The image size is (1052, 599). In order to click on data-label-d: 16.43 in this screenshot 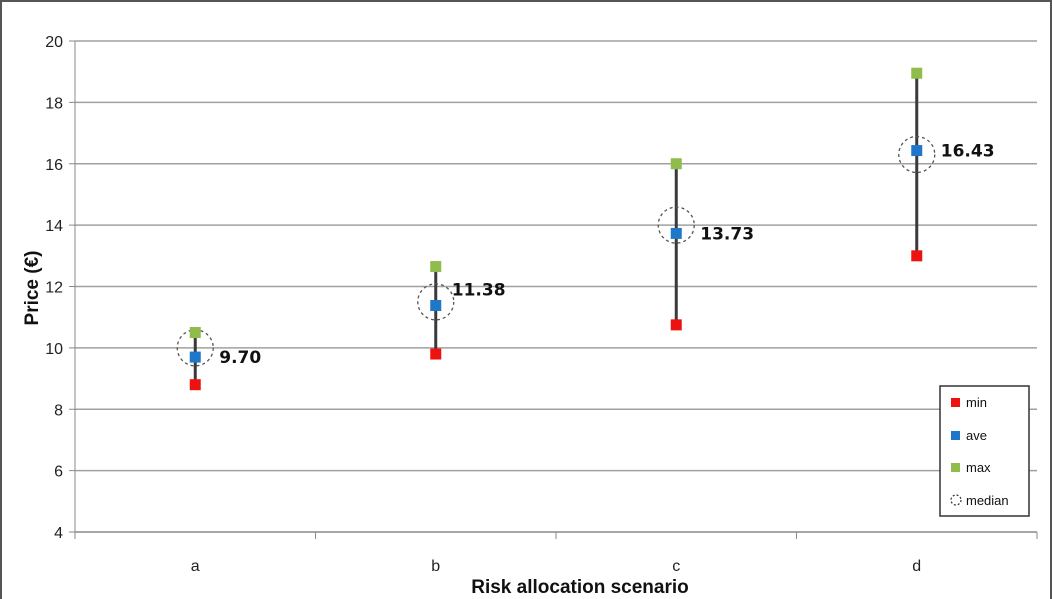, I will do `click(968, 152)`.